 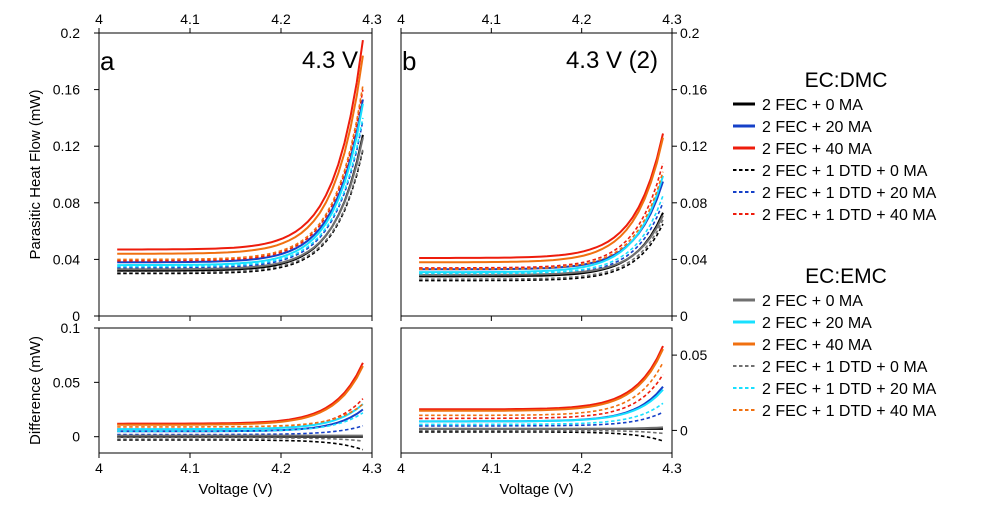 I want to click on legend-title: EC:DMC, so click(x=846, y=80).